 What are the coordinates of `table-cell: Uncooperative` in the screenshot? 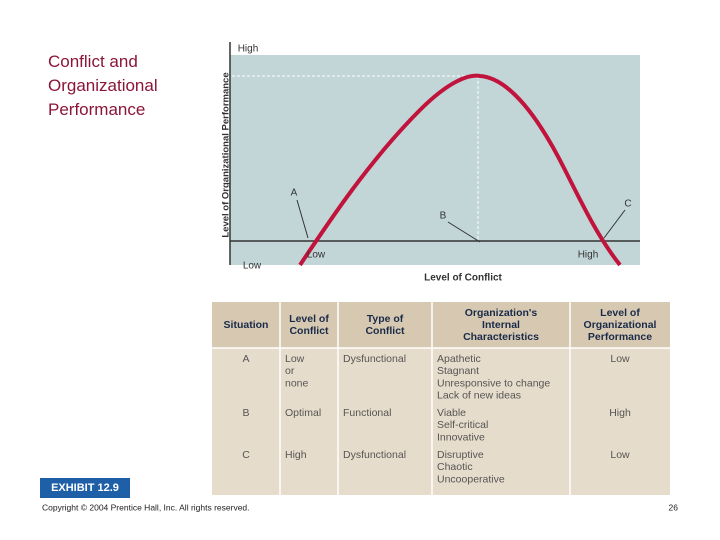 It's located at (471, 479).